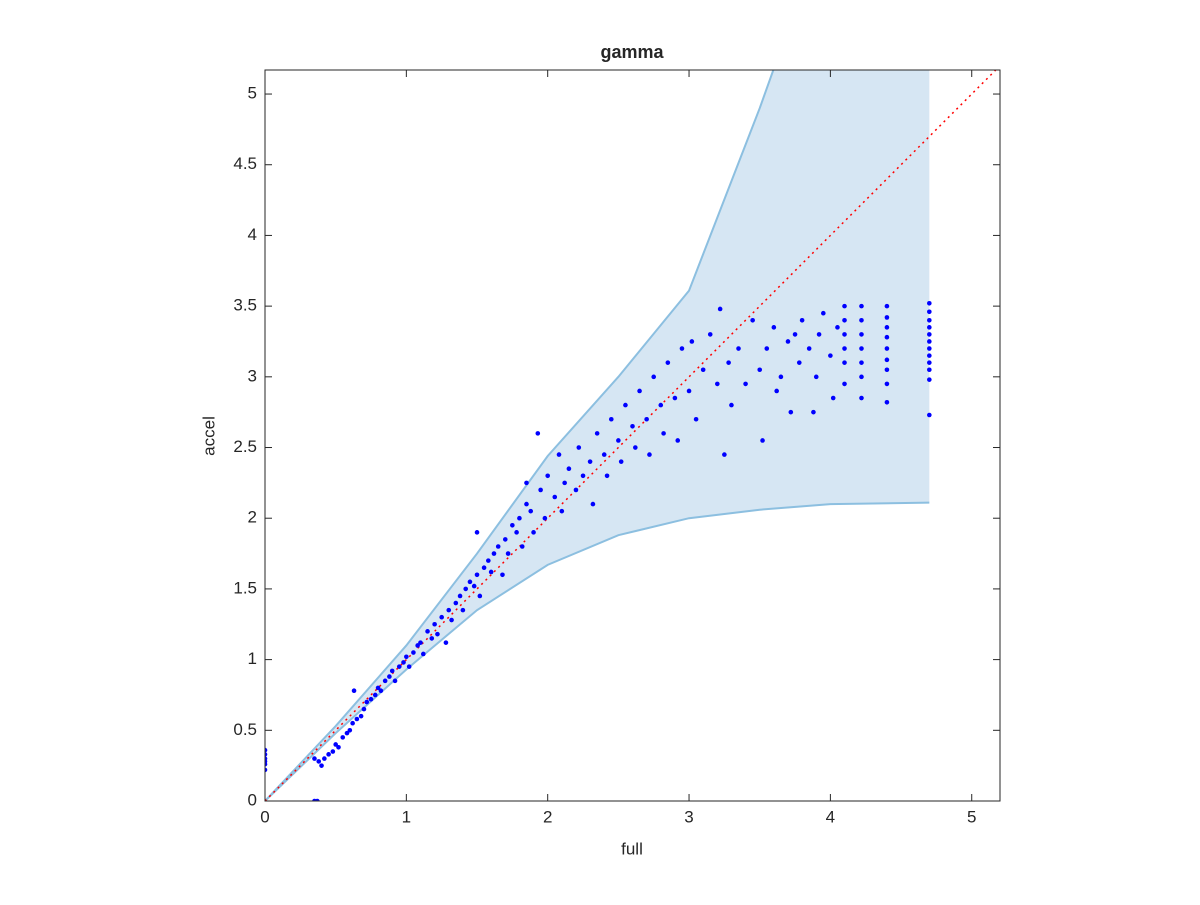 Image resolution: width=1200 pixels, height=905 pixels. Describe the element at coordinates (406, 816) in the screenshot. I see `x-tick-label: 1` at that location.